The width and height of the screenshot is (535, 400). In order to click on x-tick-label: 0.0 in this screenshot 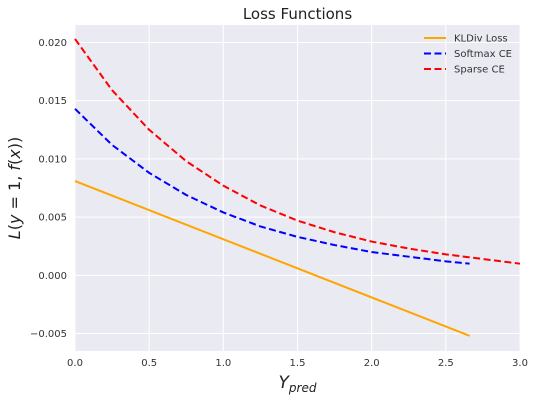, I will do `click(75, 363)`.